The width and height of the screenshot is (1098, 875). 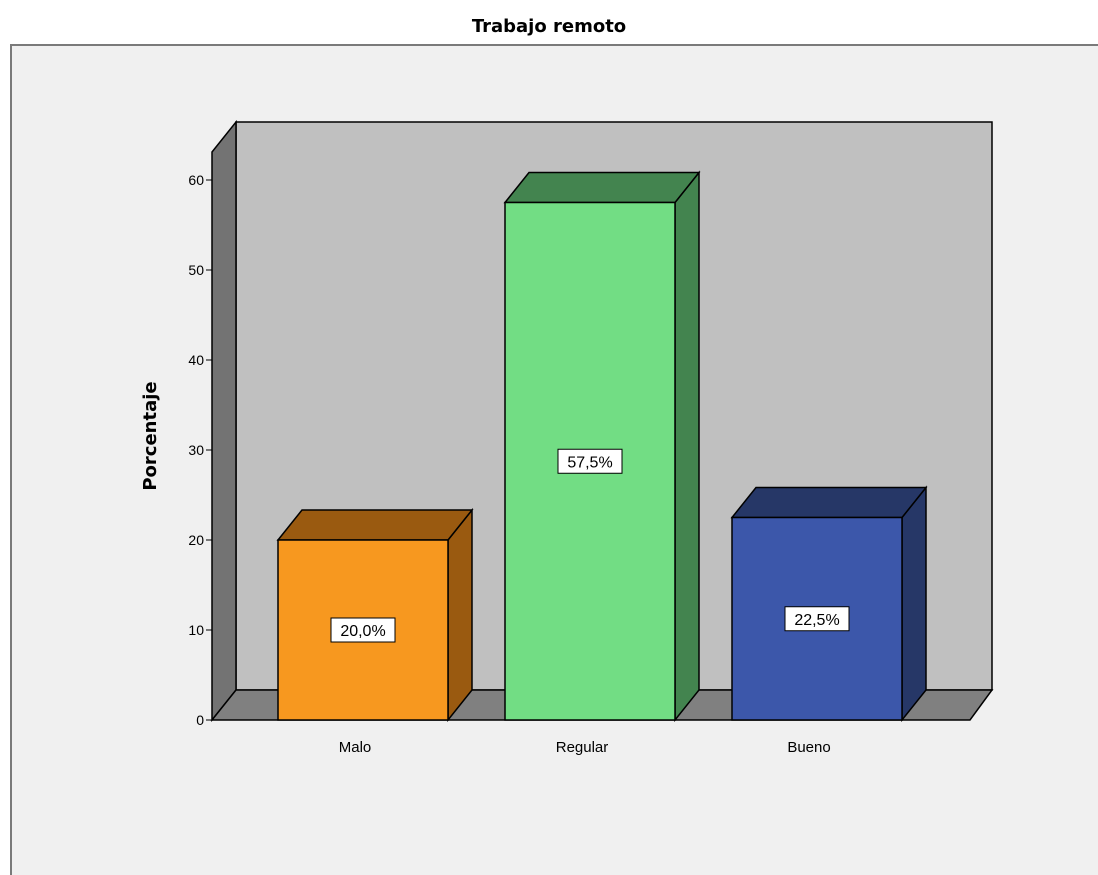 What do you see at coordinates (224, 421) in the screenshot?
I see `side-wall` at bounding box center [224, 421].